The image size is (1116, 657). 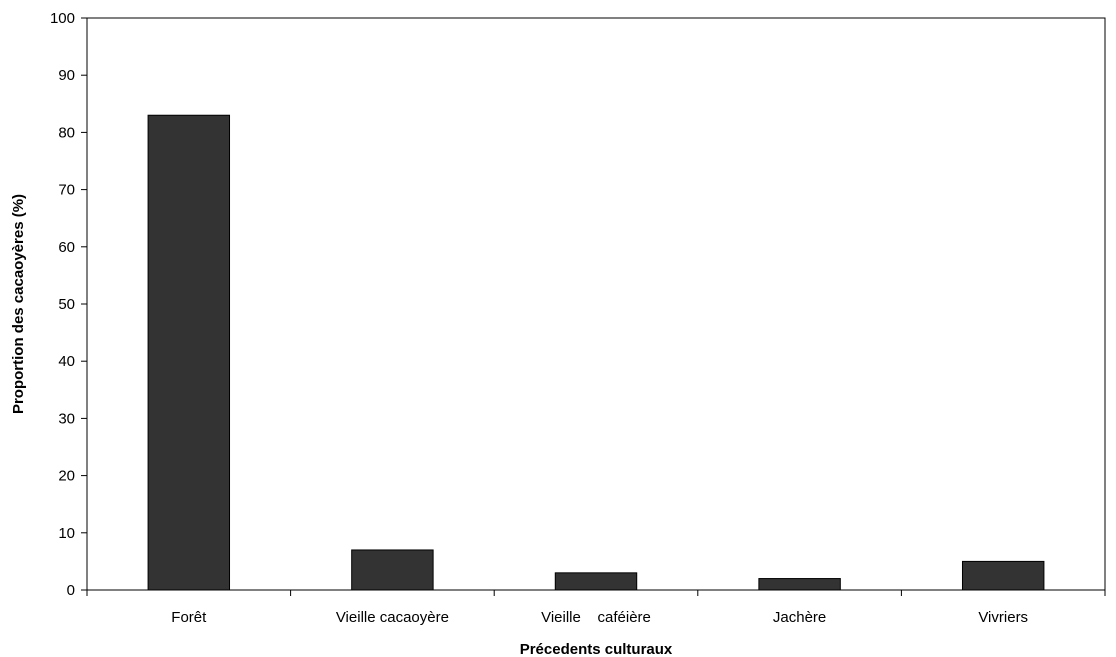 I want to click on y-tick-label: 60, so click(x=66, y=247).